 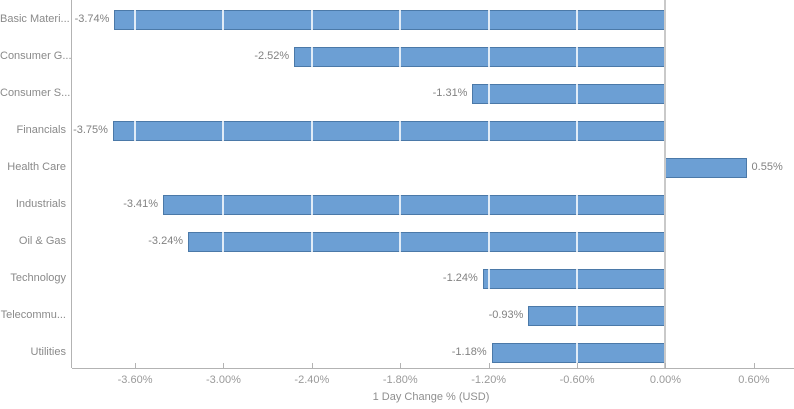 What do you see at coordinates (71, 184) in the screenshot?
I see `y-axis-line` at bounding box center [71, 184].